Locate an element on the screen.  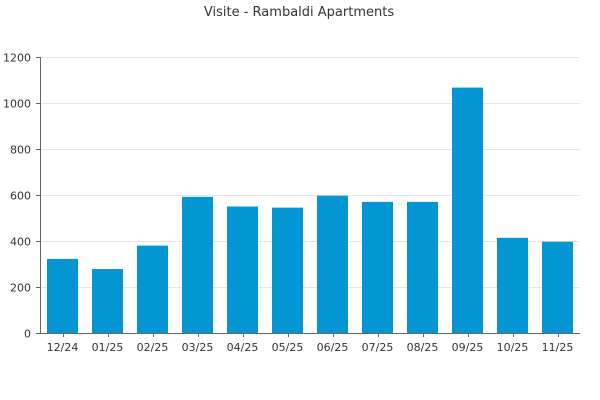
y-tick-label: 200 is located at coordinates (20, 288).